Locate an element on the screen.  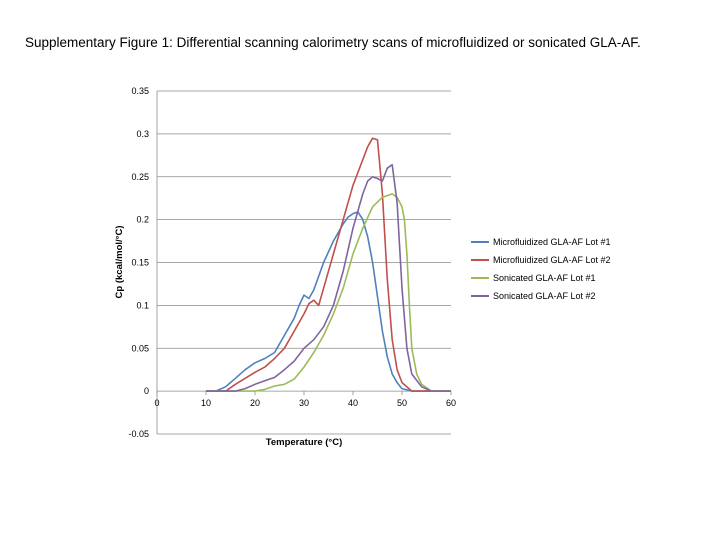
y-tick-label: 0.3 is located at coordinates (142, 134).